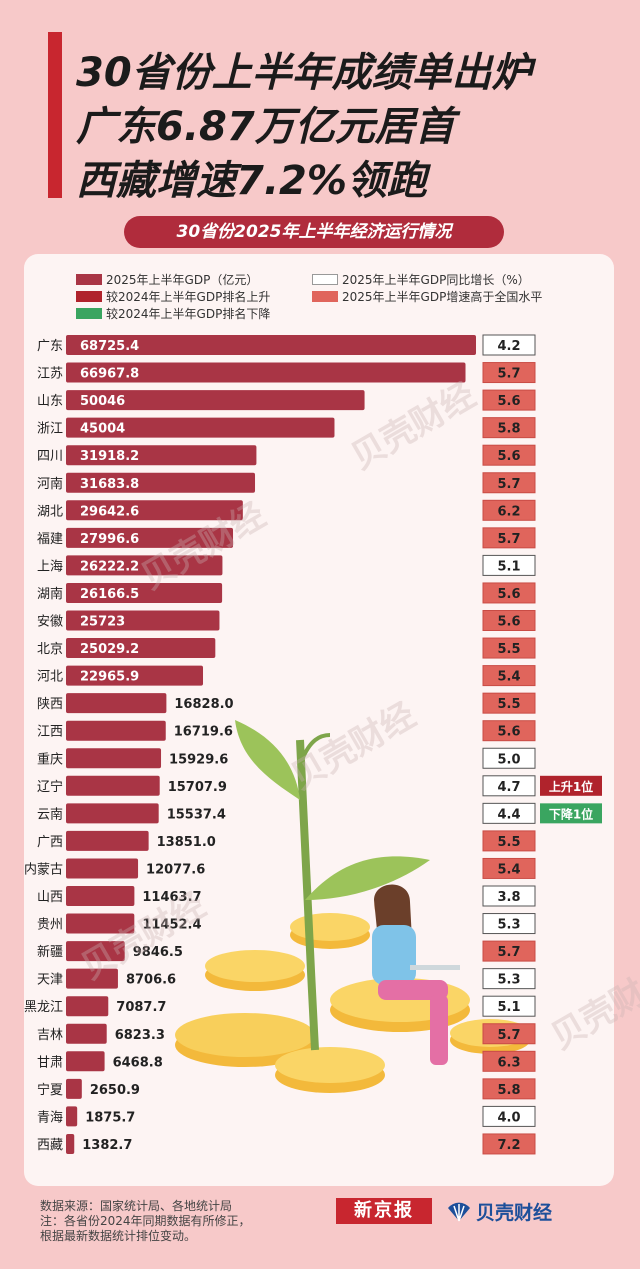 The height and width of the screenshot is (1269, 640). I want to click on province-label: 重庆, so click(50, 759).